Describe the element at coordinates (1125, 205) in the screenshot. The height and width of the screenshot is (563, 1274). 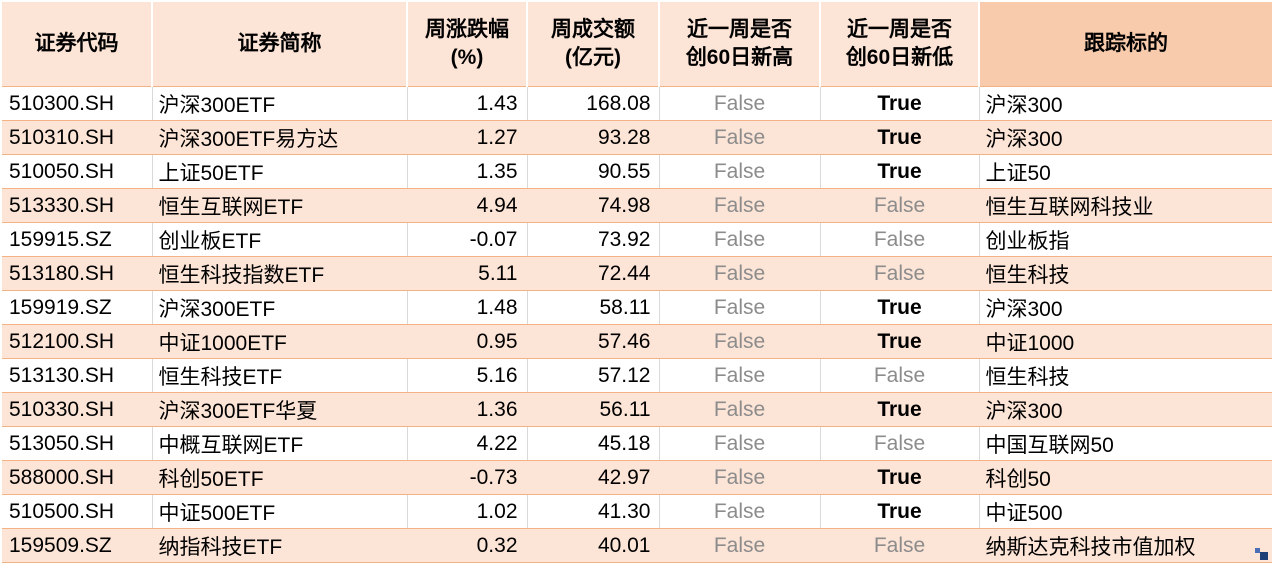
I see `cell-target: 恒生互联网科技业` at that location.